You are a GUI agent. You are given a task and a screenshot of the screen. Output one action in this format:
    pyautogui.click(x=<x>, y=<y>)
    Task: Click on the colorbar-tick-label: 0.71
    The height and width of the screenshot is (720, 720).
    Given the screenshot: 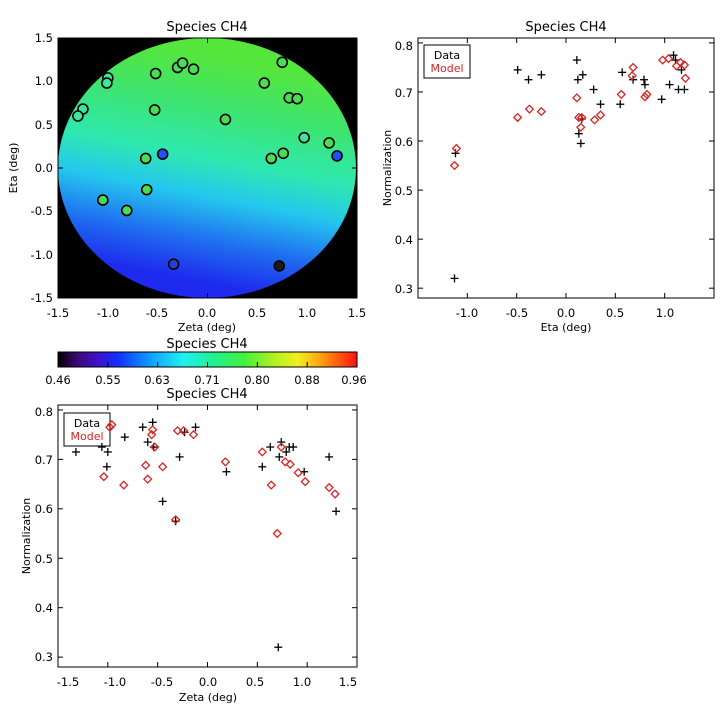 What is the action you would take?
    pyautogui.click(x=207, y=380)
    